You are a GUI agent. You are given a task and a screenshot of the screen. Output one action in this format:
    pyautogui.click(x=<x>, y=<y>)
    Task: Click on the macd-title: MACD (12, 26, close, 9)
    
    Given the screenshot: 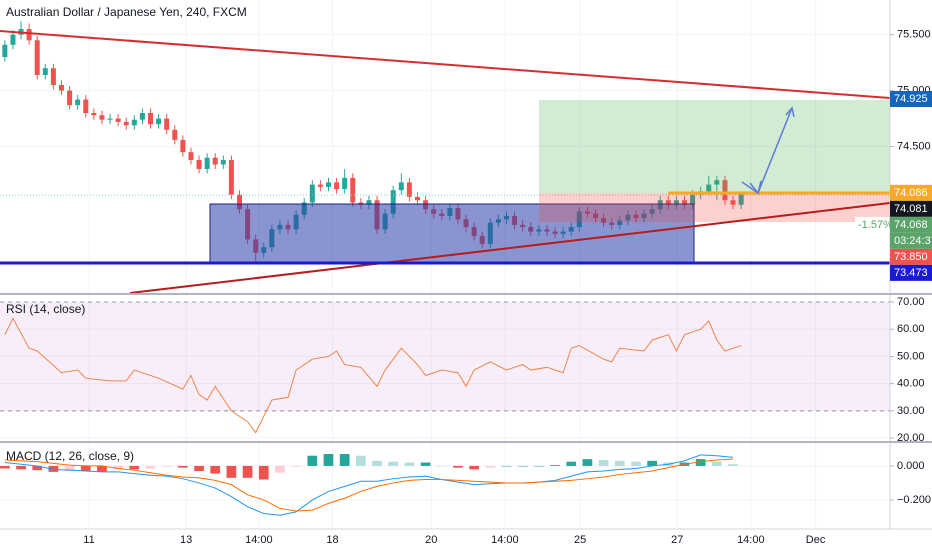 What is the action you would take?
    pyautogui.click(x=70, y=456)
    